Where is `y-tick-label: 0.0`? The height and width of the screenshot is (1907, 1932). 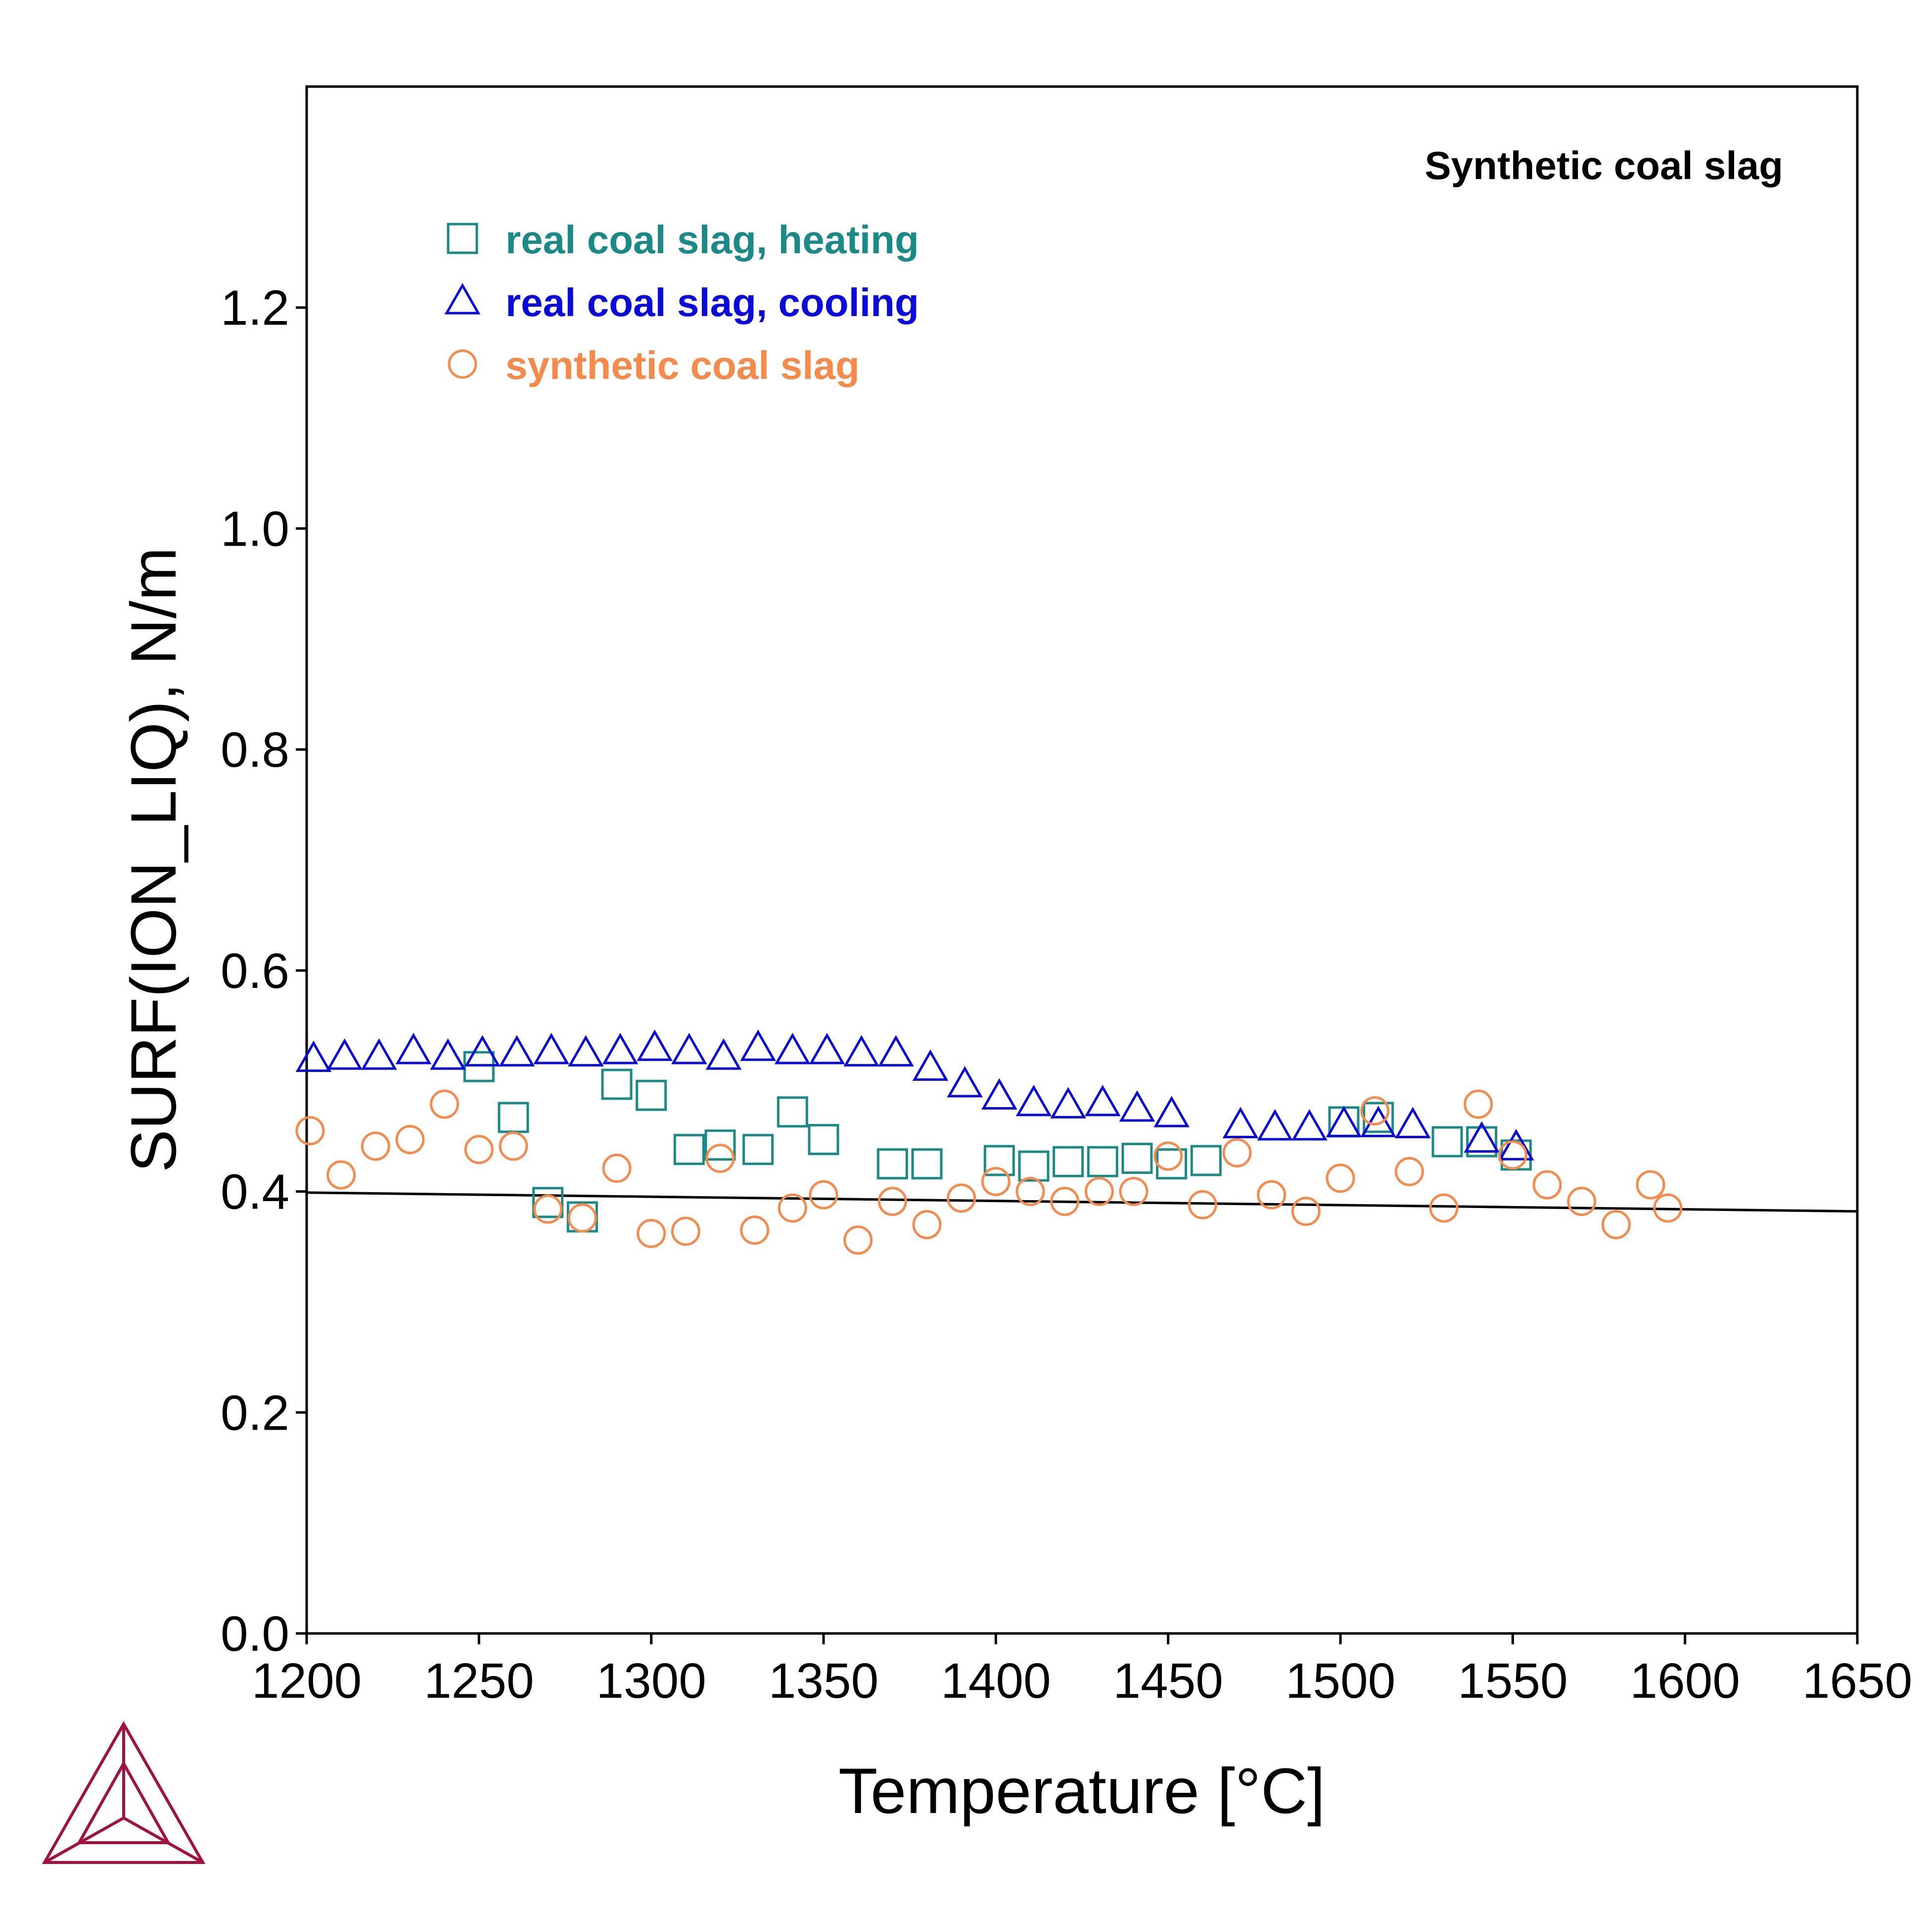
y-tick-label: 0.0 is located at coordinates (255, 1634).